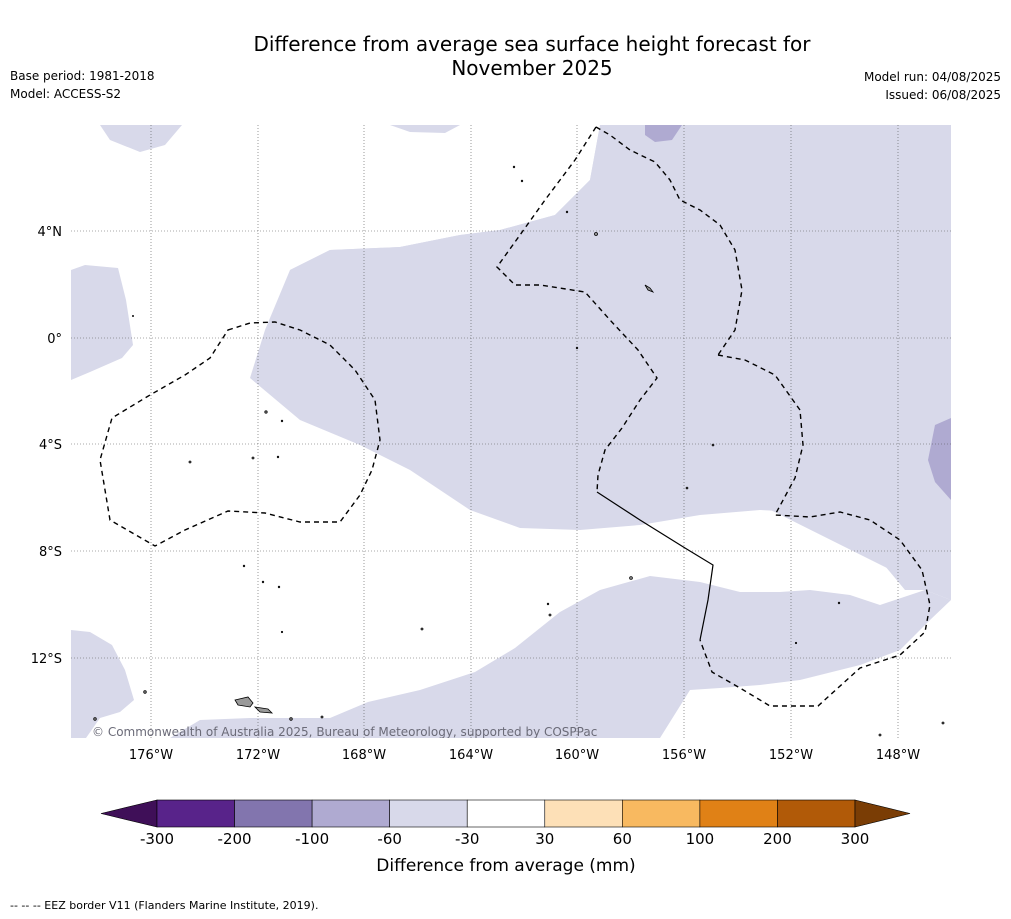 The height and width of the screenshot is (919, 1011). I want to click on longitude-label: 172°W, so click(258, 755).